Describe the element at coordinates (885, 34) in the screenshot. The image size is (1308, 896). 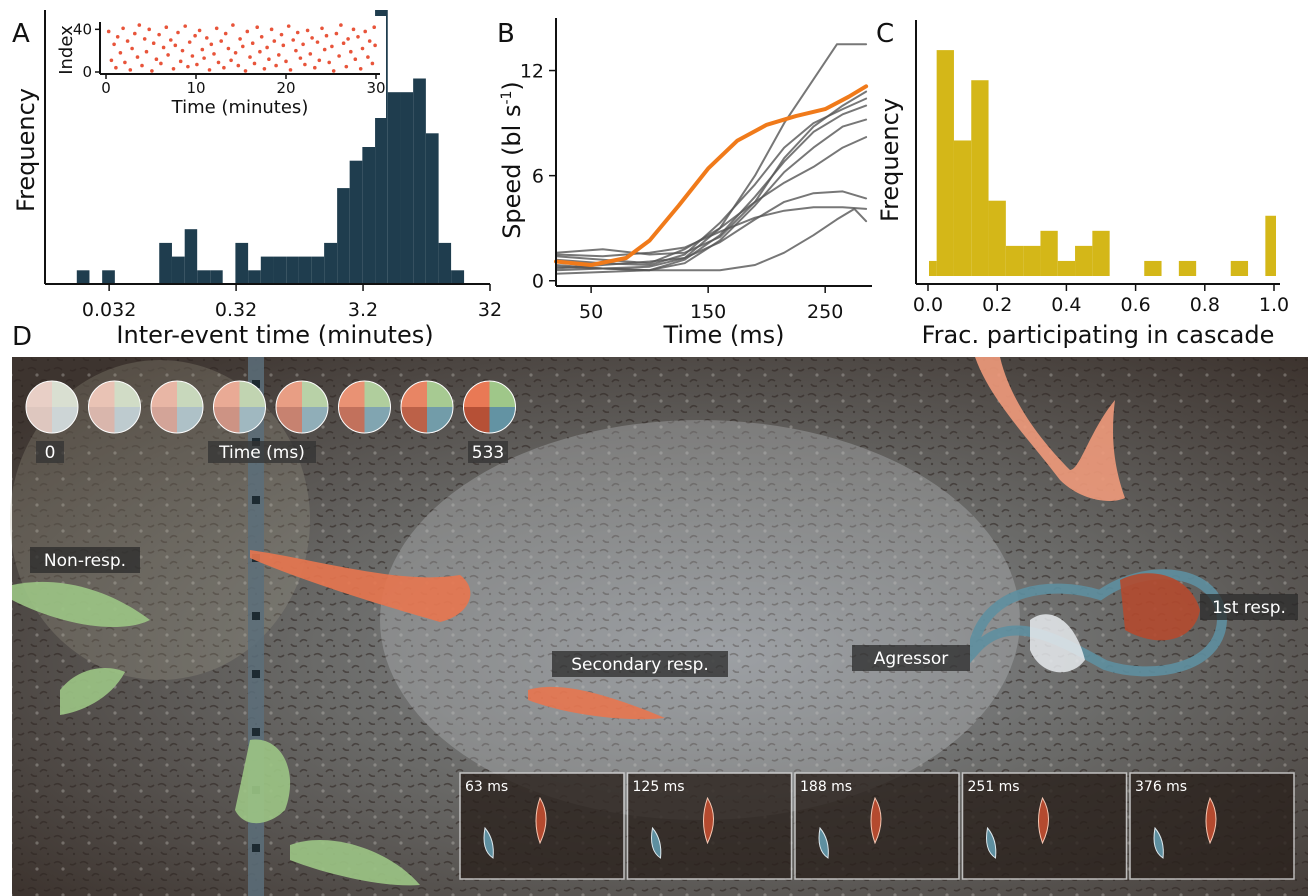
I see `panel-letter-c: C` at that location.